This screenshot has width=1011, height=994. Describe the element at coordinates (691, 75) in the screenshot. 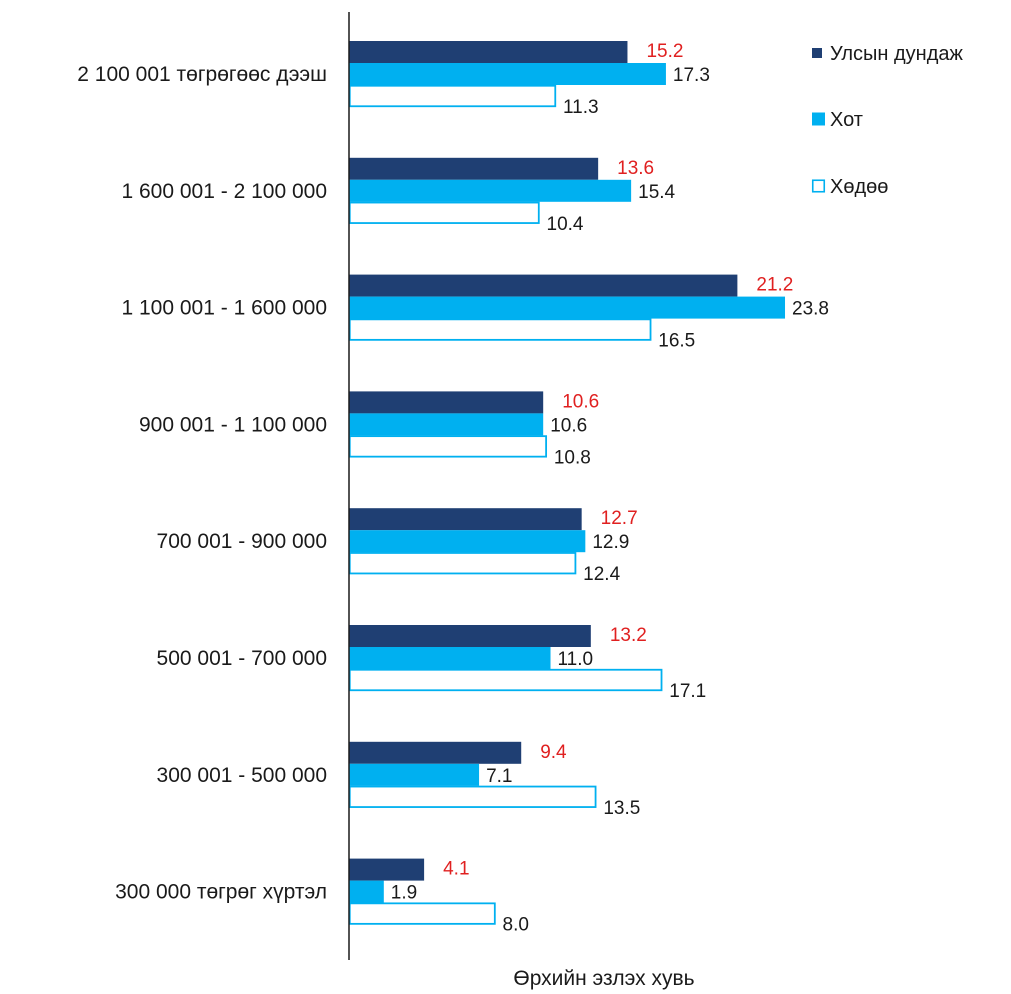

I see `data-label: 17.3` at that location.